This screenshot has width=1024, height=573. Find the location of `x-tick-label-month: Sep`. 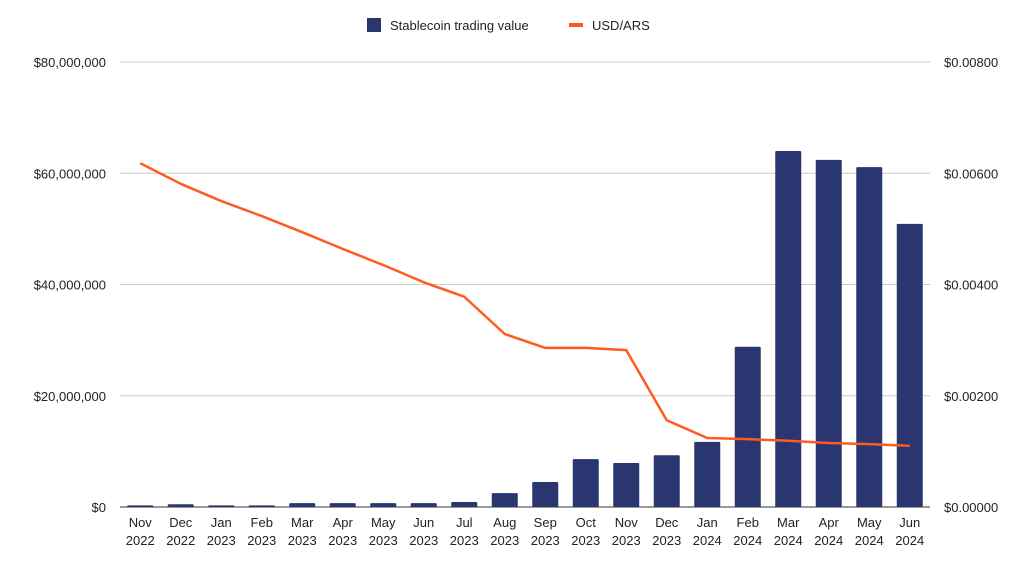

x-tick-label-month: Sep is located at coordinates (545, 522).